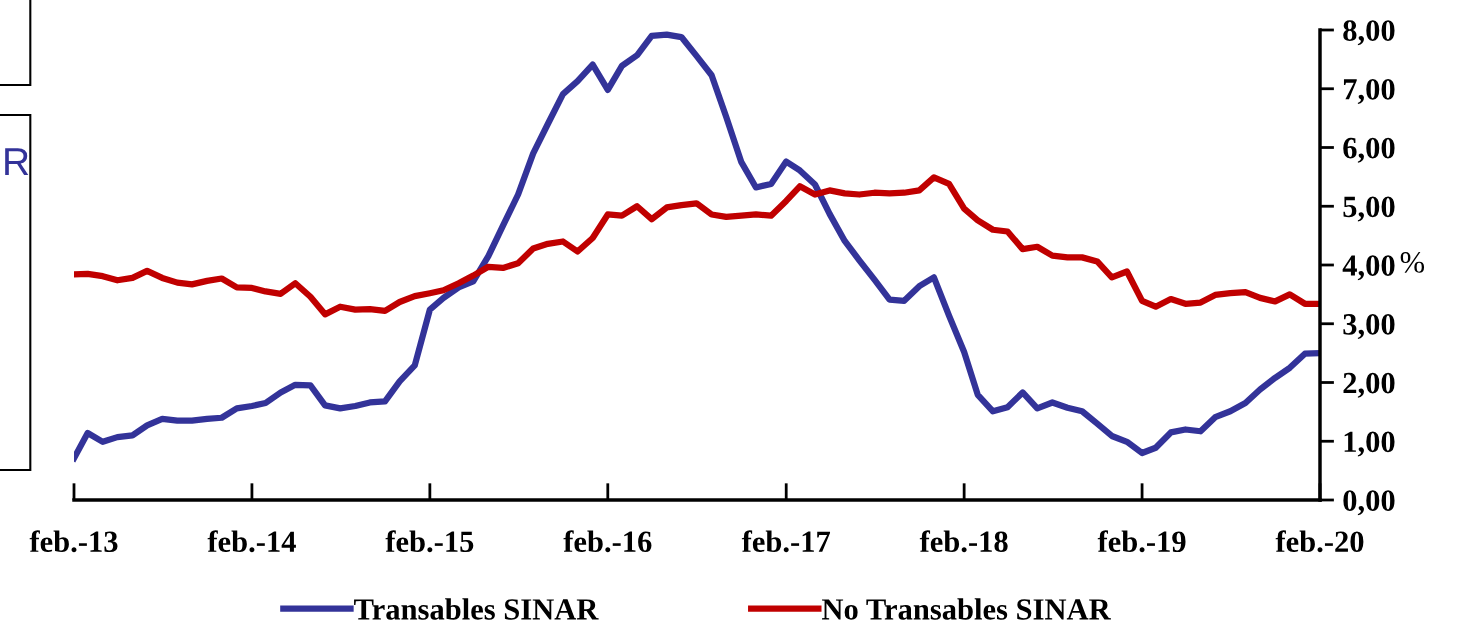 The height and width of the screenshot is (644, 1469). I want to click on y-tick-label: 2,00, so click(1369, 385).